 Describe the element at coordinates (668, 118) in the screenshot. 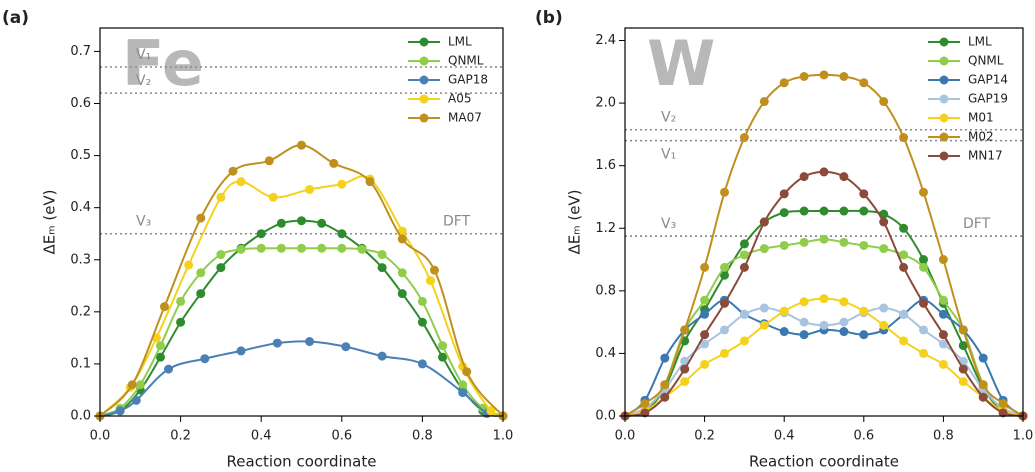

I see `reference-label: V₂` at that location.